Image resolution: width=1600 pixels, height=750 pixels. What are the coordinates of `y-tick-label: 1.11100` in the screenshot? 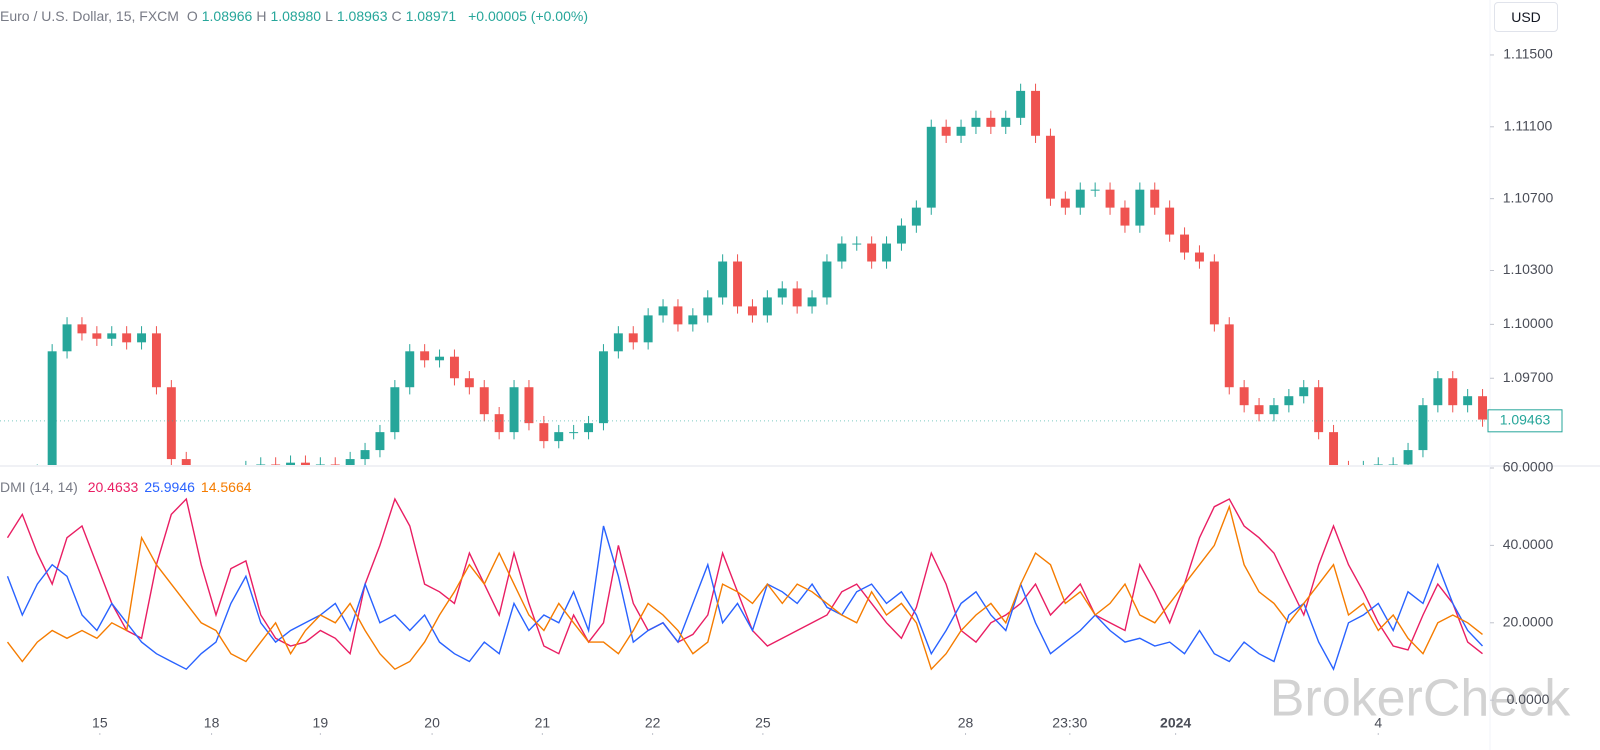 It's located at (1528, 126).